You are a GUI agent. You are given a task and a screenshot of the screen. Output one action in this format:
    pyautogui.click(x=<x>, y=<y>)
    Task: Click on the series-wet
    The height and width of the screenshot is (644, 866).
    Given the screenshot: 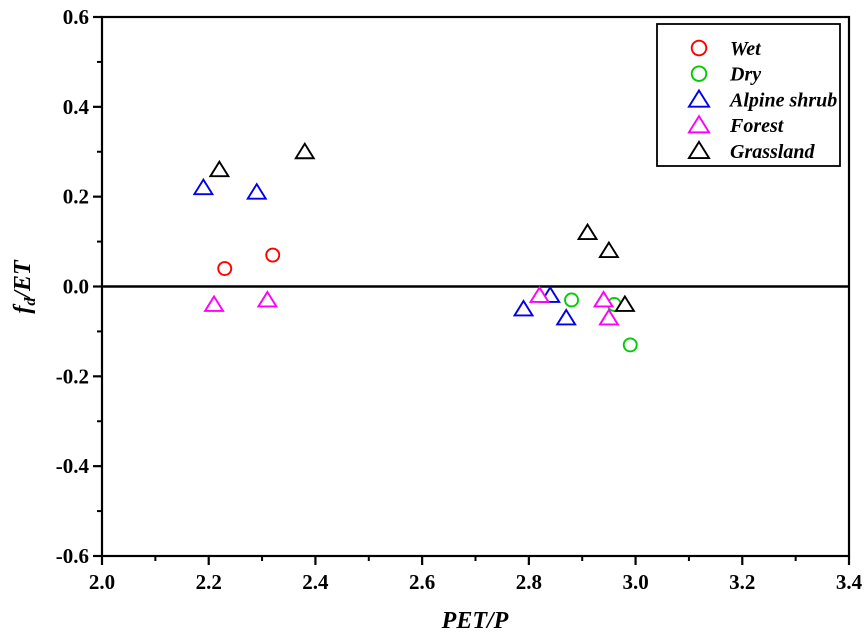 What is the action you would take?
    pyautogui.click(x=249, y=261)
    